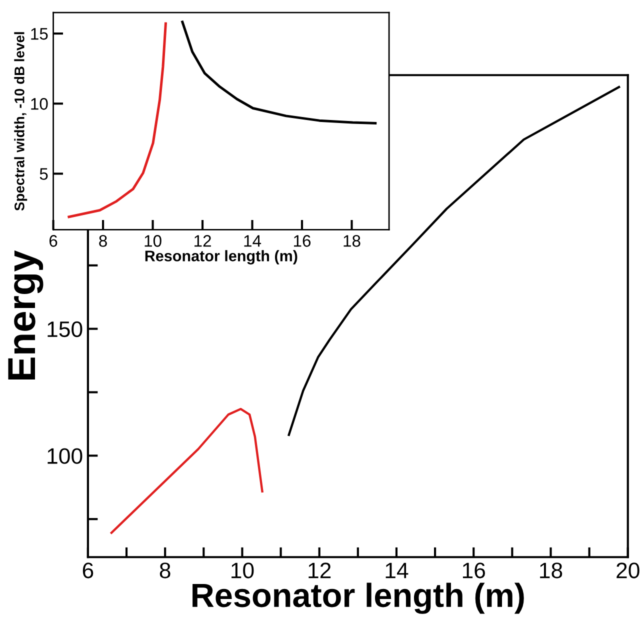 The width and height of the screenshot is (642, 626). What do you see at coordinates (65, 456) in the screenshot?
I see `y-tick-label: 100` at bounding box center [65, 456].